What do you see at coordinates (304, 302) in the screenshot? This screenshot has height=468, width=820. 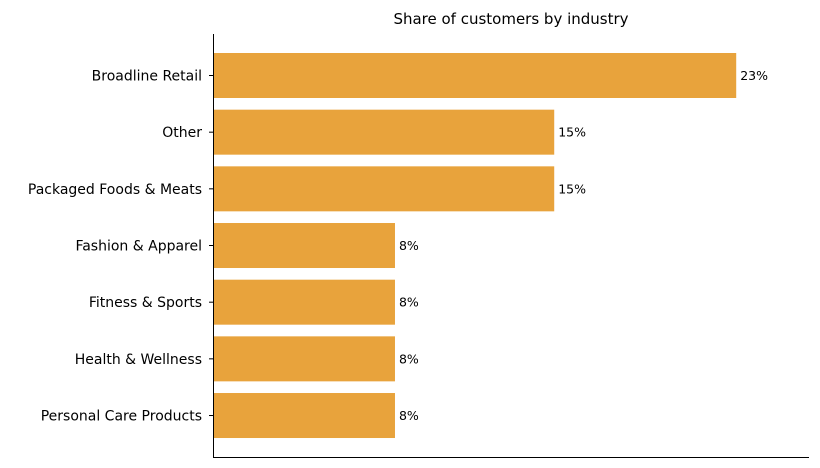 I see `bar-fitness-and-sports` at bounding box center [304, 302].